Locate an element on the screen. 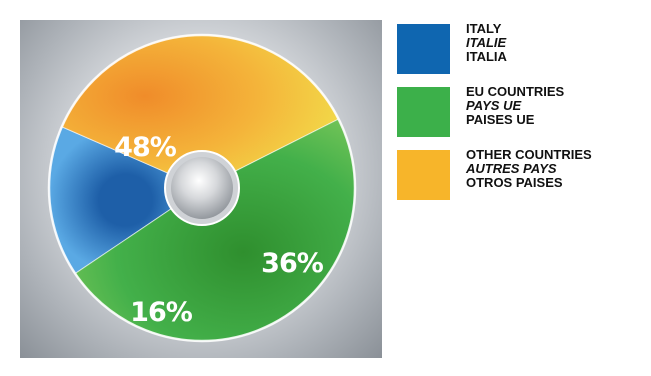  legend-item-eu: EU COUNTRIES PAYS UE PAISES UE is located at coordinates (522, 114).